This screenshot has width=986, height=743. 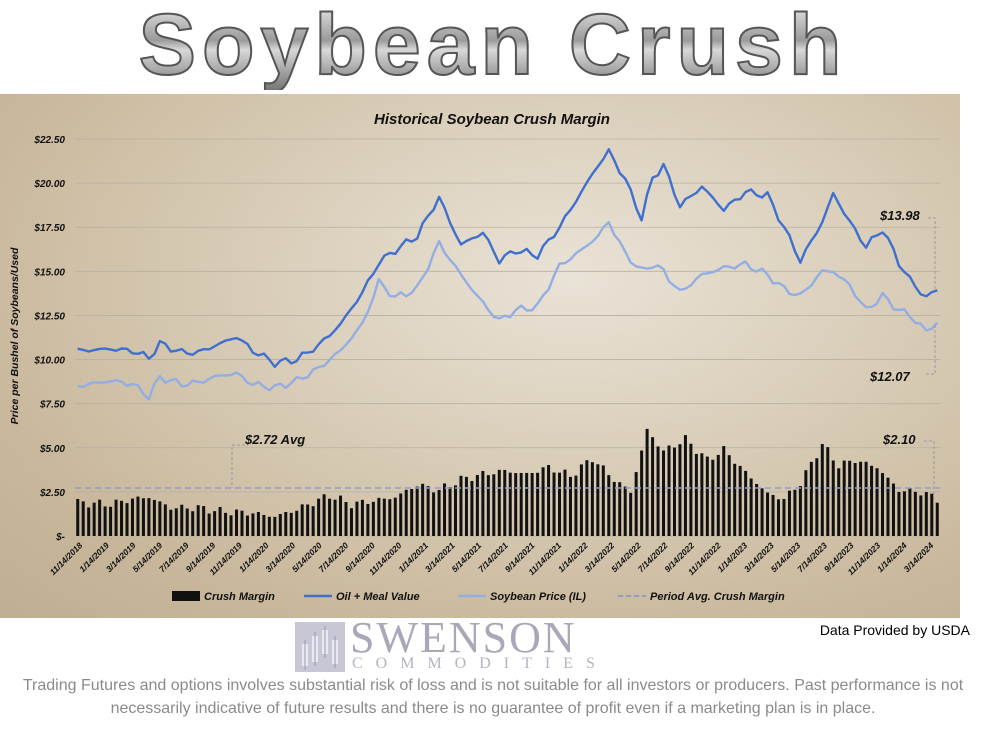 What do you see at coordinates (538, 597) in the screenshot?
I see `legend-label: Soybean Price (IL)` at bounding box center [538, 597].